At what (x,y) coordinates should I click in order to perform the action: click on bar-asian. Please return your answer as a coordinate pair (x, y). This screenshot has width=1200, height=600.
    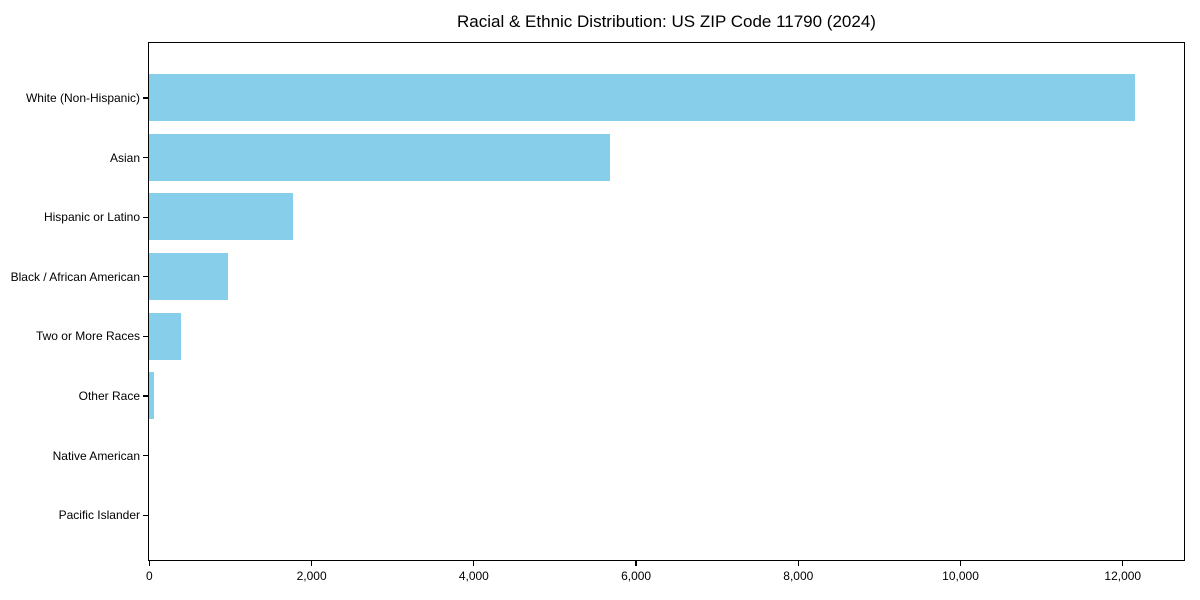
    Looking at the image, I should click on (379, 157).